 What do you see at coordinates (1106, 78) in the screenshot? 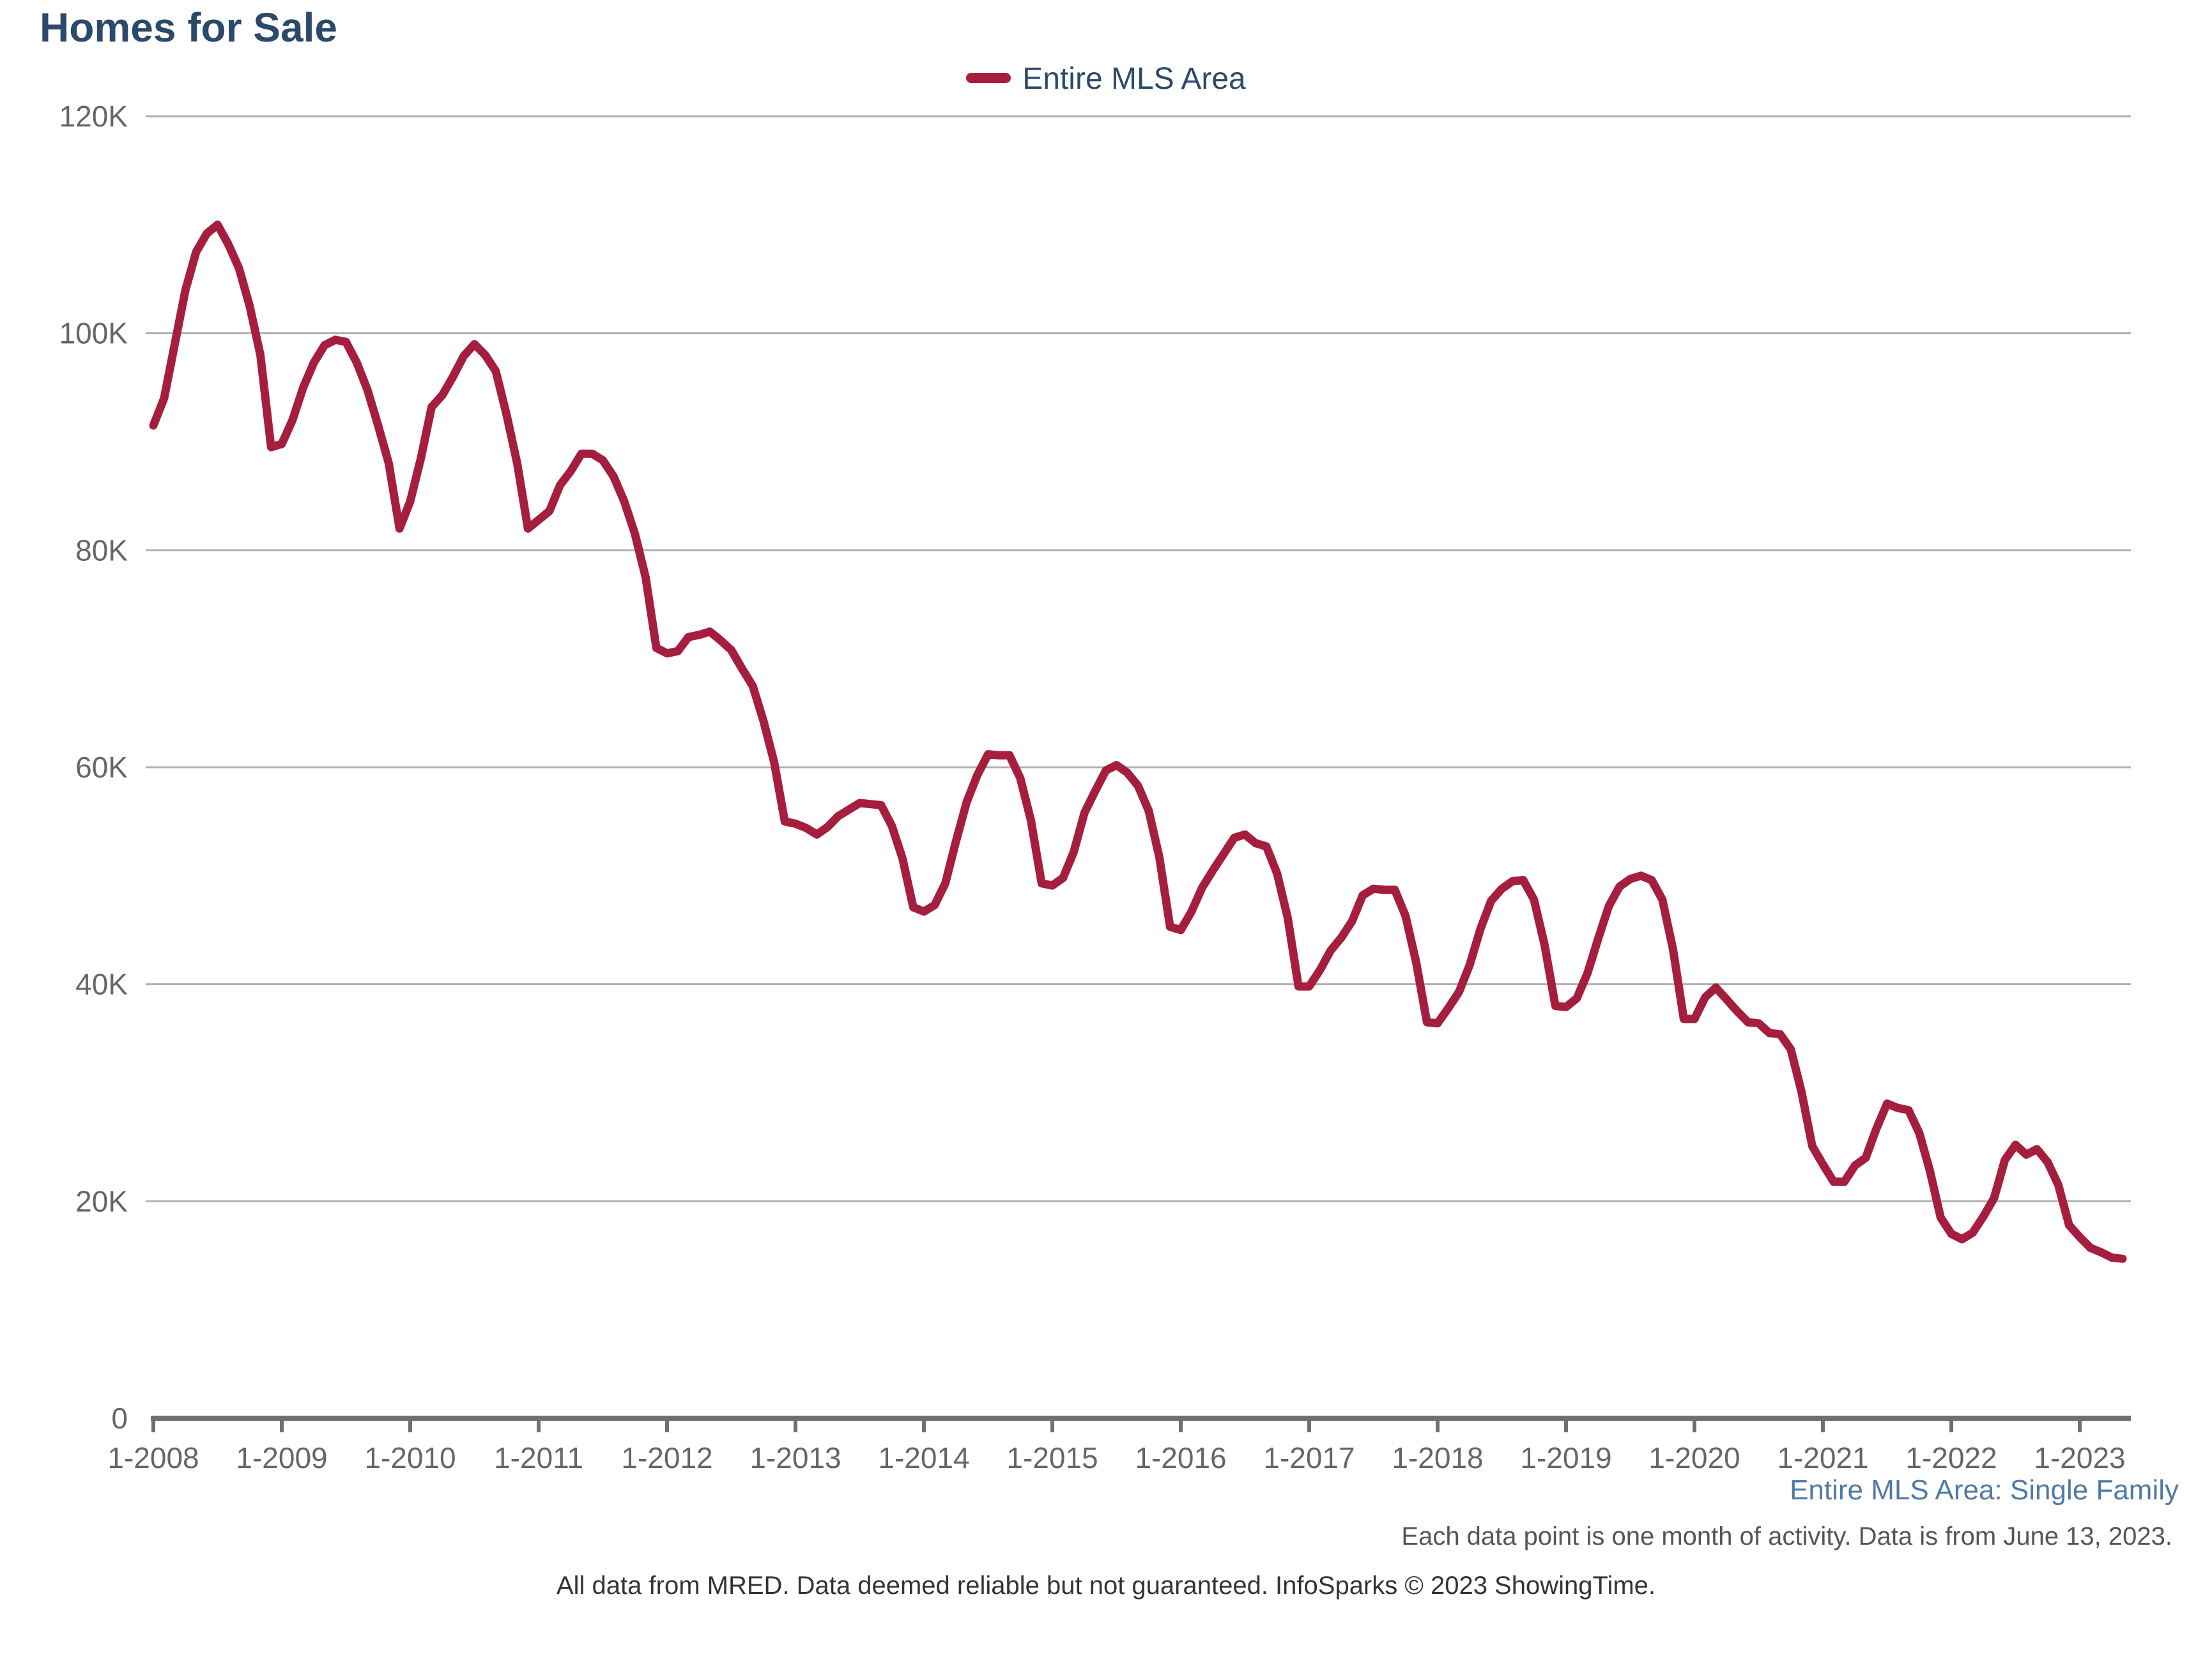
I see `legend: Entire MLS Area` at bounding box center [1106, 78].